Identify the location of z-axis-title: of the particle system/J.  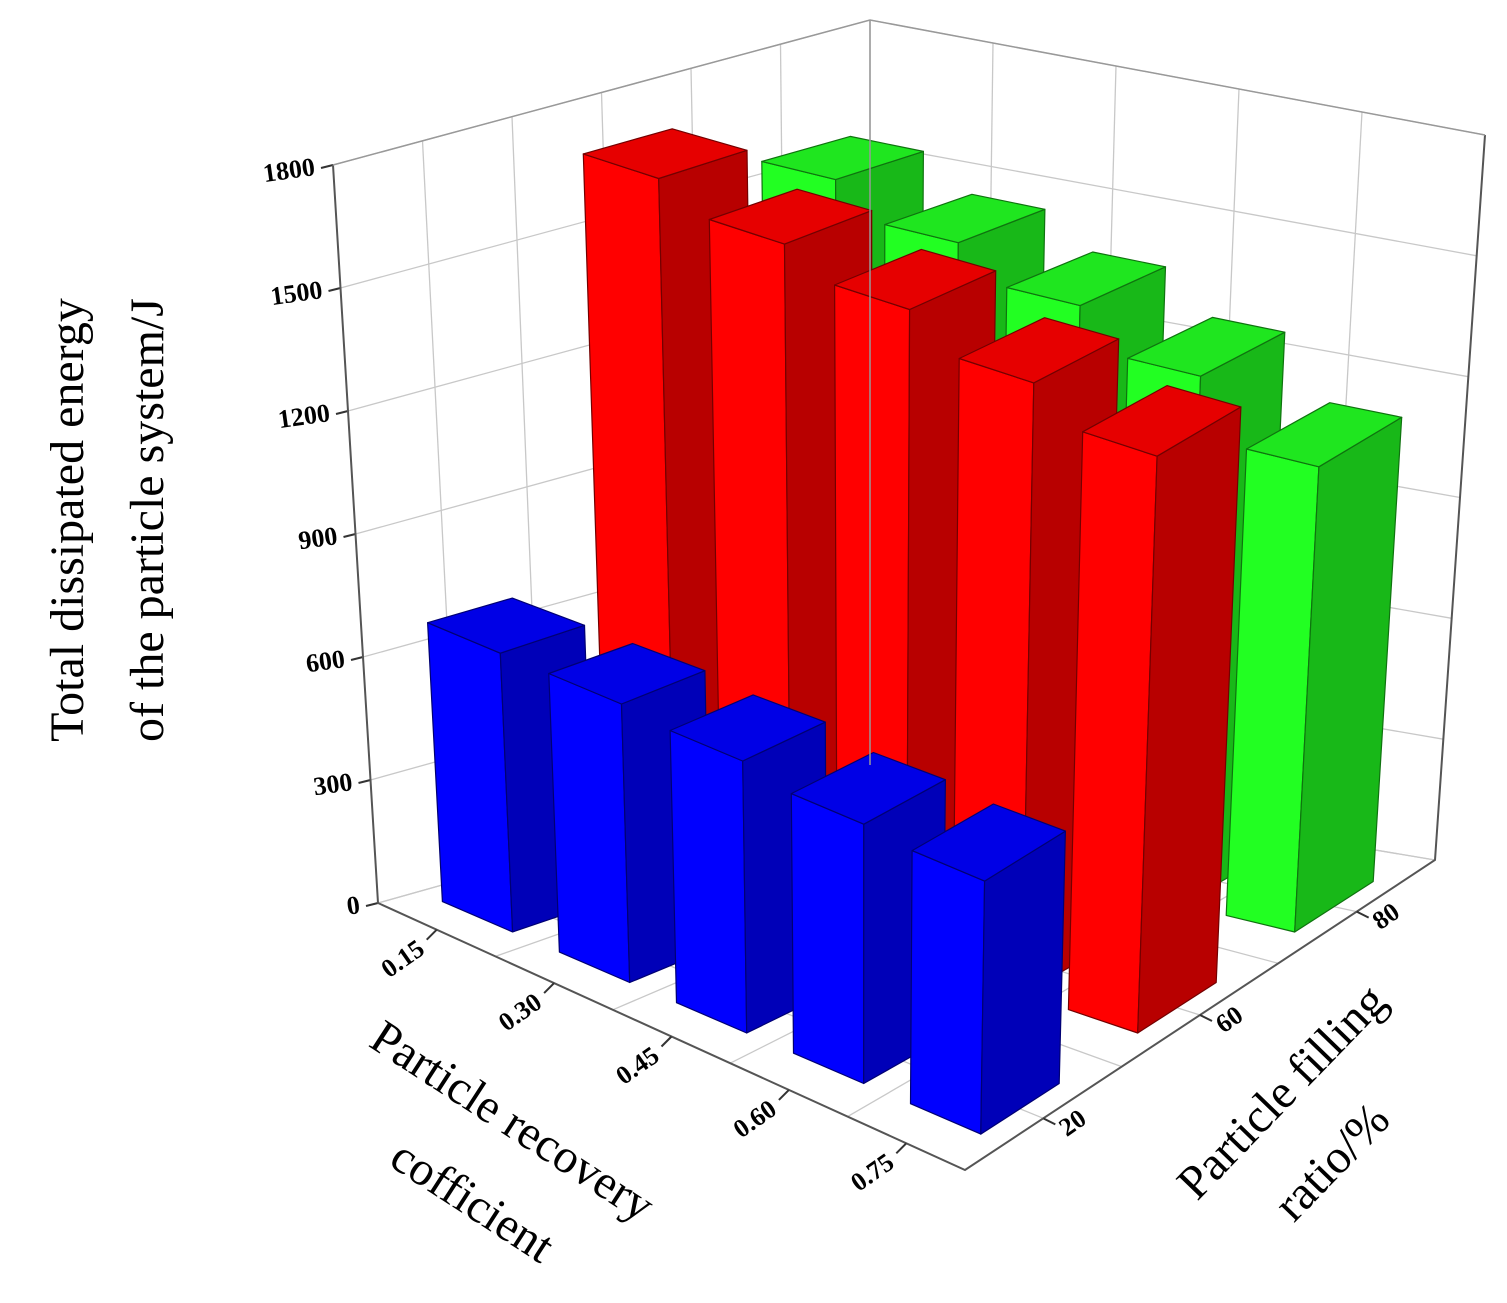
(147, 520).